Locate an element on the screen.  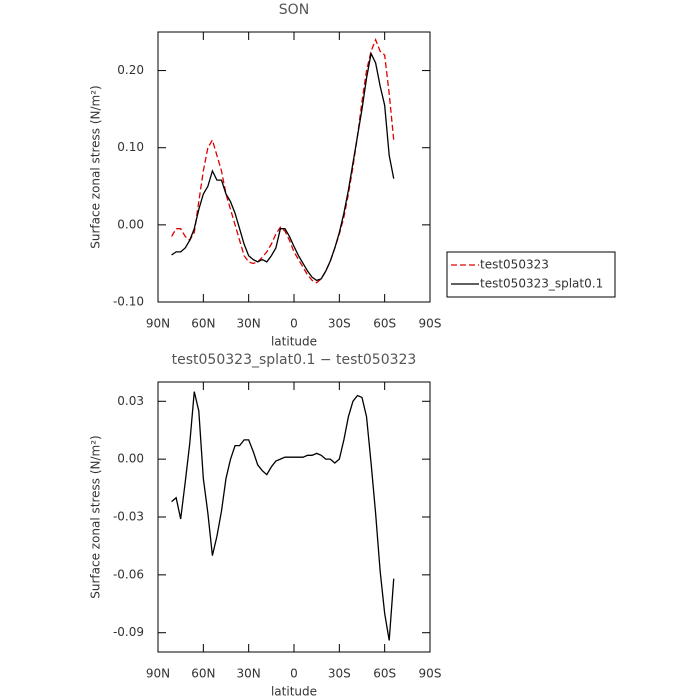
y-tick-label: 0.20 is located at coordinates (130, 70).